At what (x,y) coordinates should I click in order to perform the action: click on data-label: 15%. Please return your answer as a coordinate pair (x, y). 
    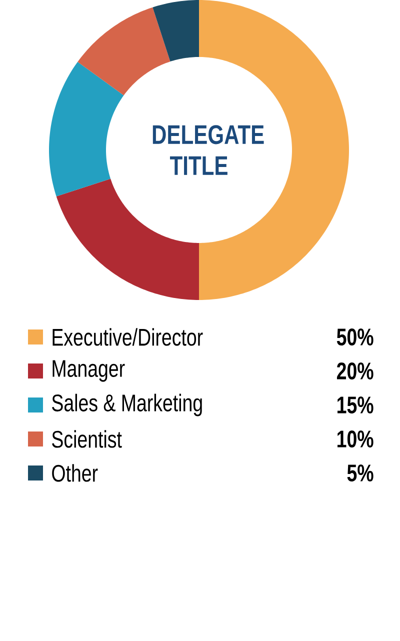
    Looking at the image, I should click on (356, 405).